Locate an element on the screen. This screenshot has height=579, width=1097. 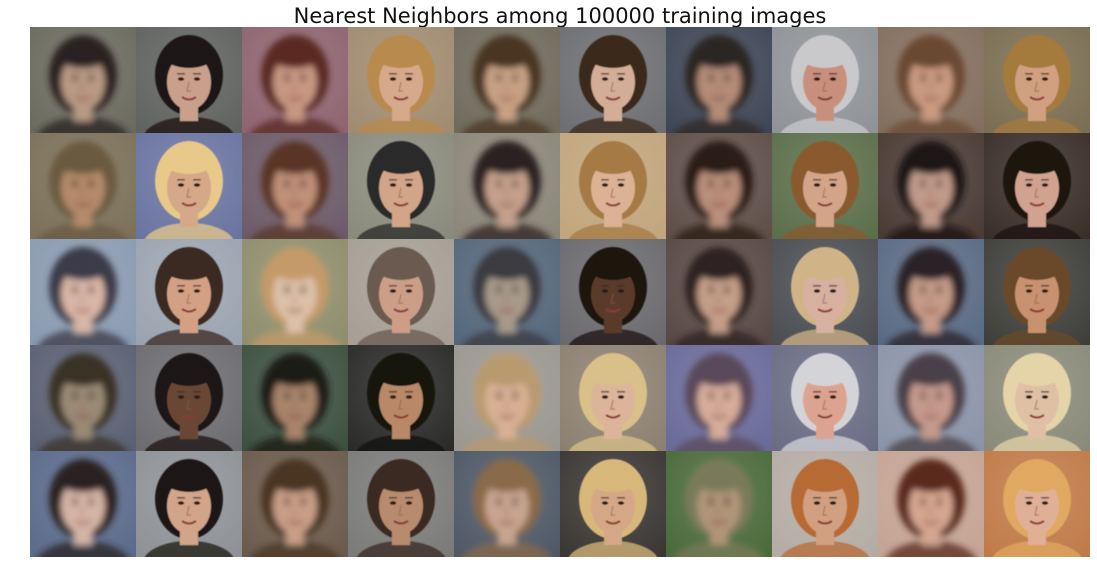
face-image-r4-c6 is located at coordinates (613, 398).